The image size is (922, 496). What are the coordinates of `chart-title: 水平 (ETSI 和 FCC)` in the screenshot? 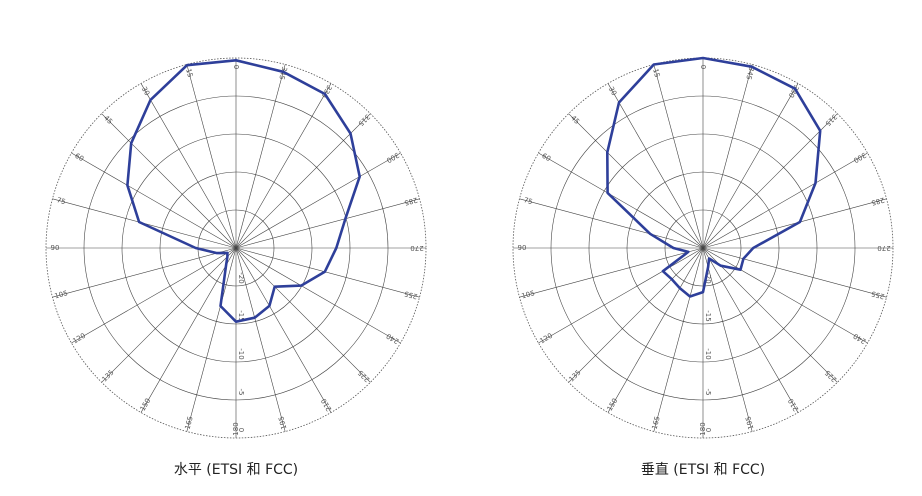 It's located at (236, 470).